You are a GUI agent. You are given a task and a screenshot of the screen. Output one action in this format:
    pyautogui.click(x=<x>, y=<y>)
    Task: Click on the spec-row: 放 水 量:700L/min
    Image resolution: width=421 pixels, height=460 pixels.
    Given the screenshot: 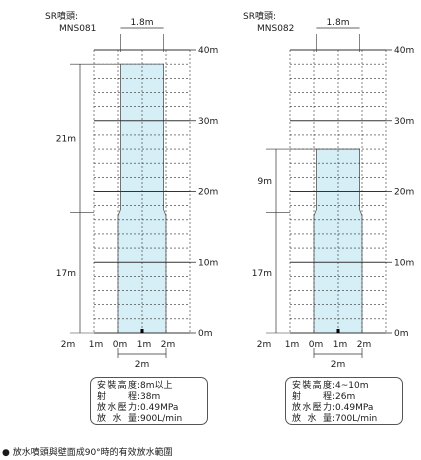 What is the action you would take?
    pyautogui.click(x=344, y=419)
    